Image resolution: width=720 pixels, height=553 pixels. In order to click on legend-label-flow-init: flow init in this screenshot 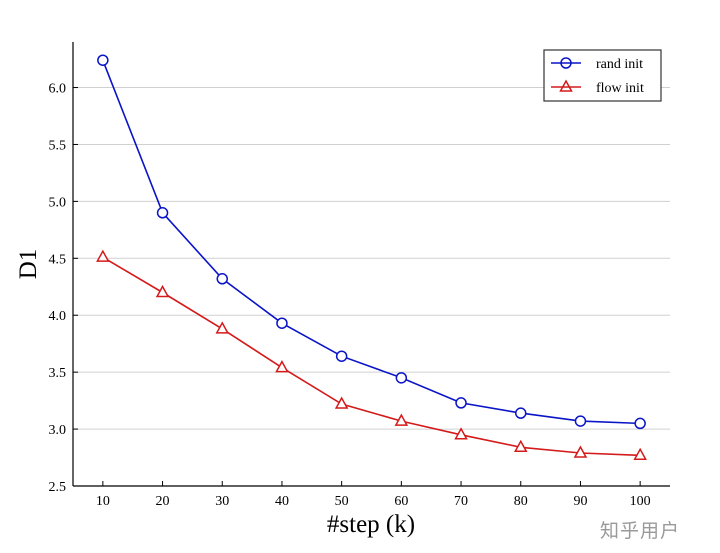, I will do `click(620, 88)`.